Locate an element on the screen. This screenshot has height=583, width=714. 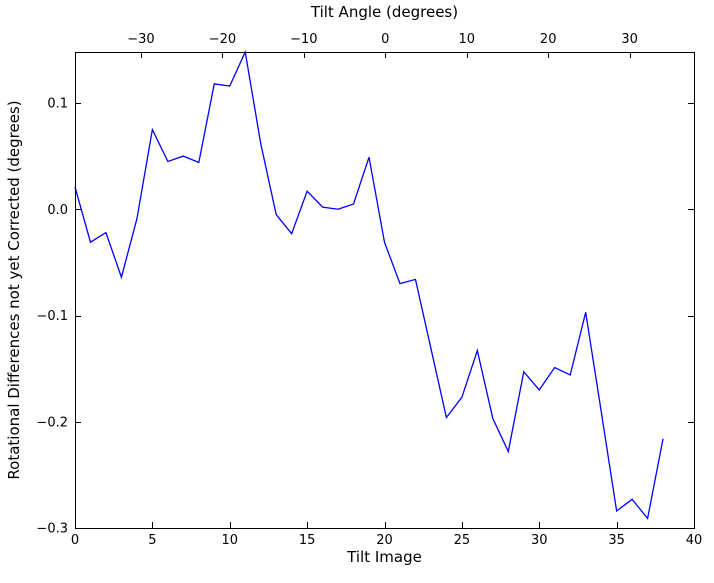
x-tick-label: 5 is located at coordinates (152, 540).